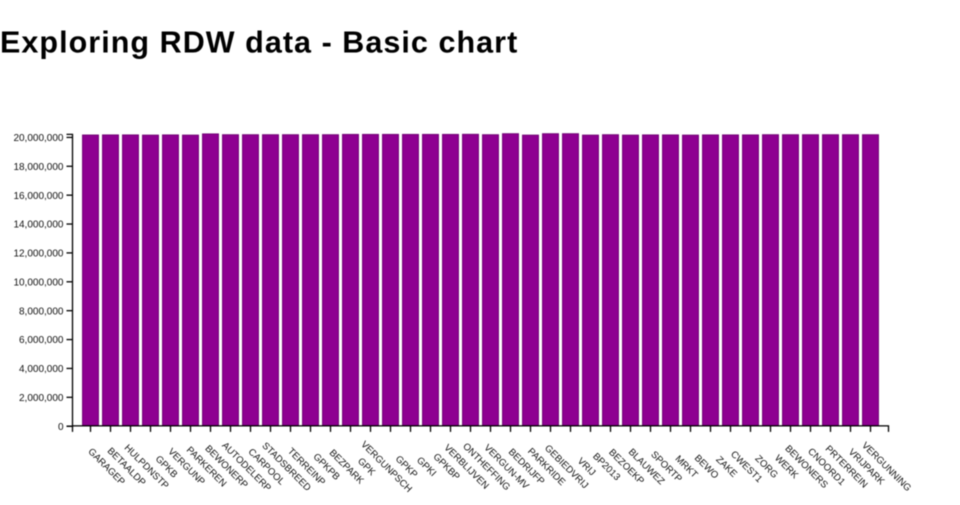  Describe the element at coordinates (259, 43) in the screenshot. I see `svg-text:Exploring RDW data - Basic cha: Exploring RDW data - Basic chart` at that location.